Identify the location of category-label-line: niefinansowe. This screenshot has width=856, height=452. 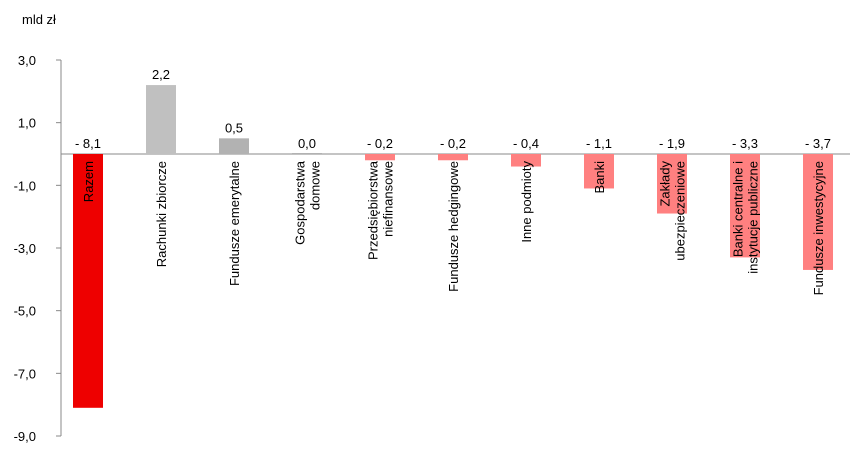
(388, 199).